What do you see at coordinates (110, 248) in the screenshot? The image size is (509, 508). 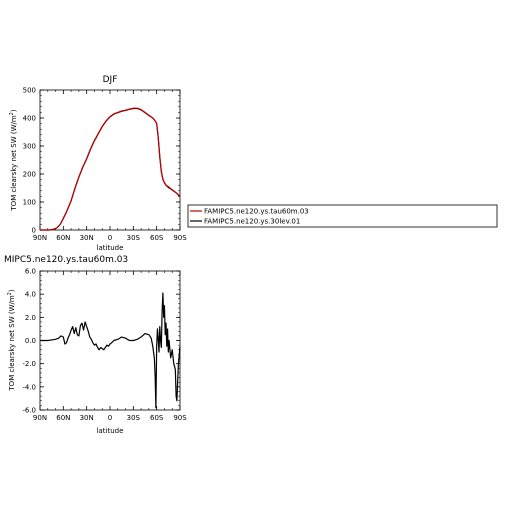 I see `top-x-axis-label: latitude` at bounding box center [110, 248].